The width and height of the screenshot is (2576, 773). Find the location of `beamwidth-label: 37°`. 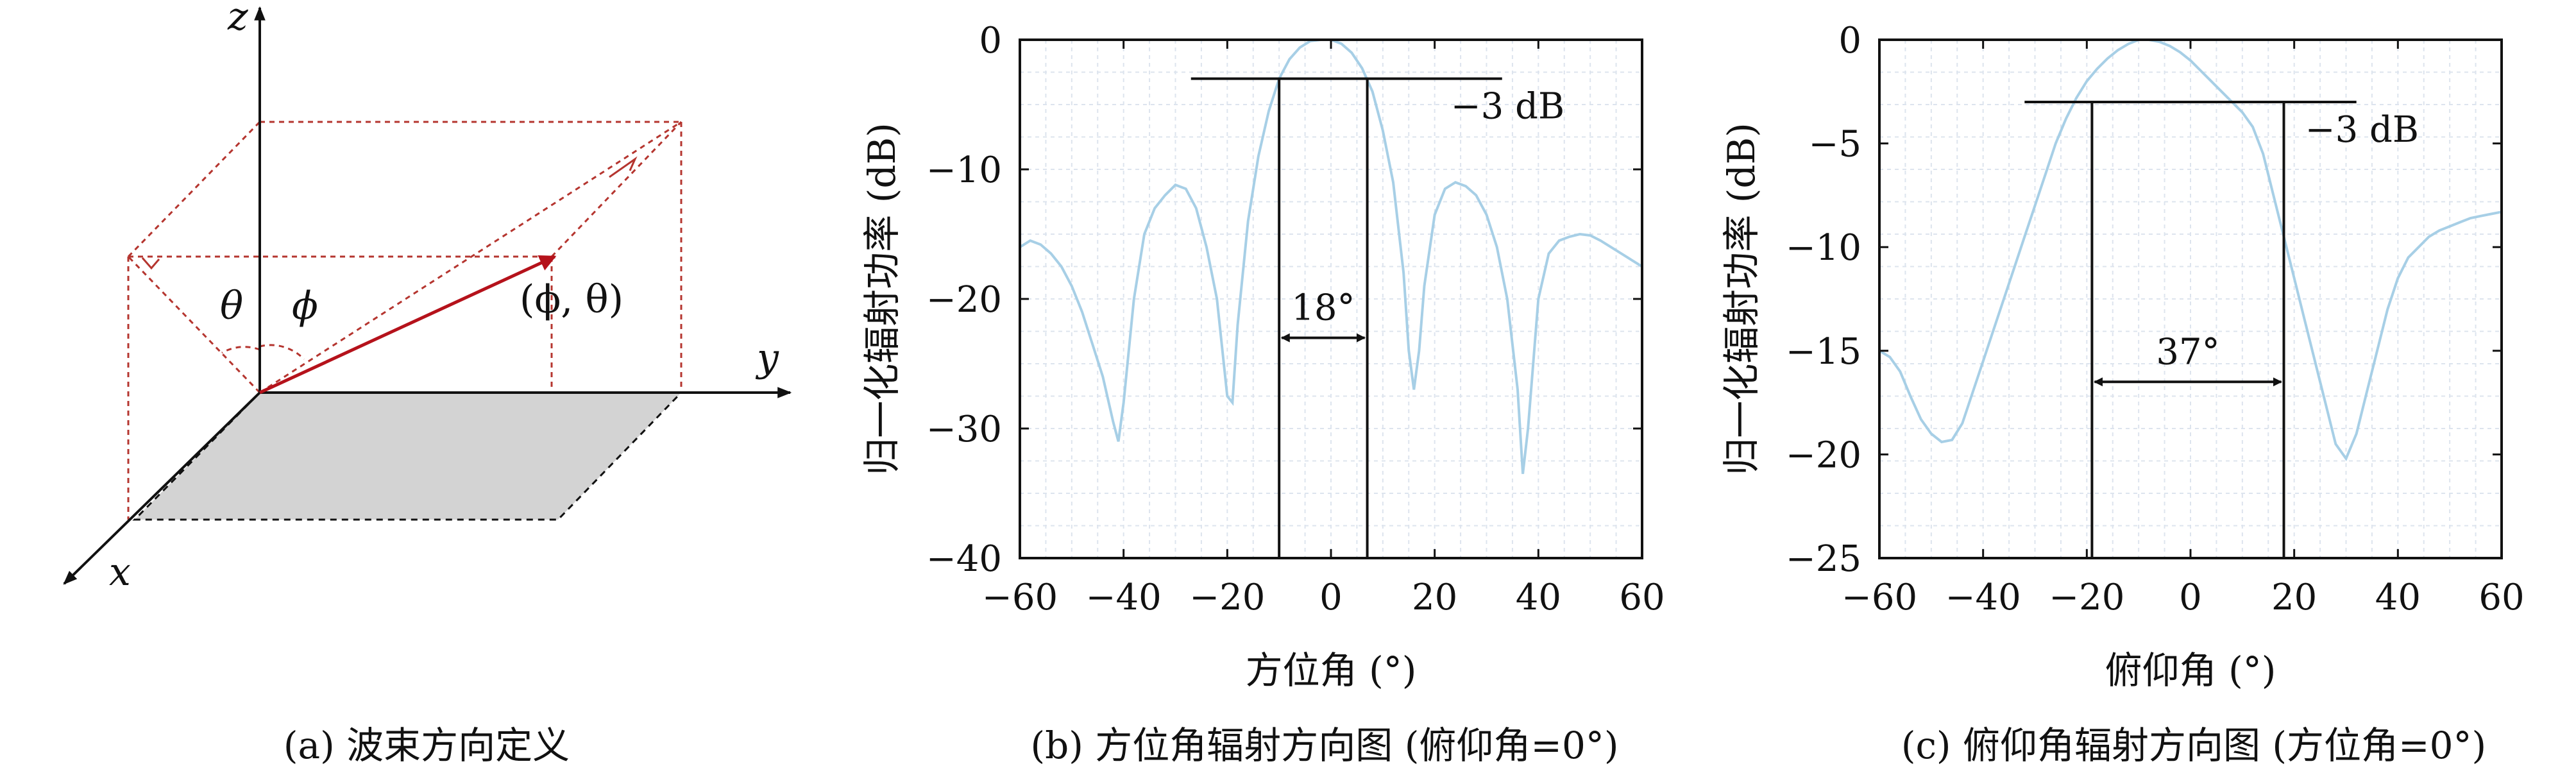

beamwidth-label: 37° is located at coordinates (2187, 352).